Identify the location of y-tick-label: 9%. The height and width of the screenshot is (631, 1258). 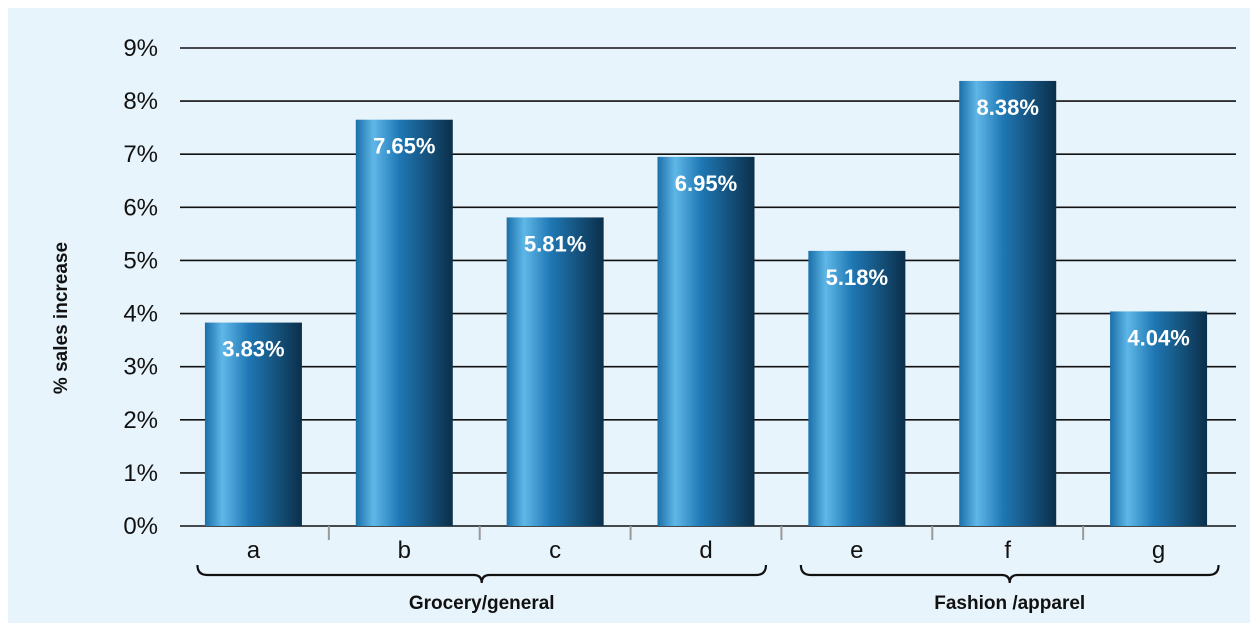
(140, 48).